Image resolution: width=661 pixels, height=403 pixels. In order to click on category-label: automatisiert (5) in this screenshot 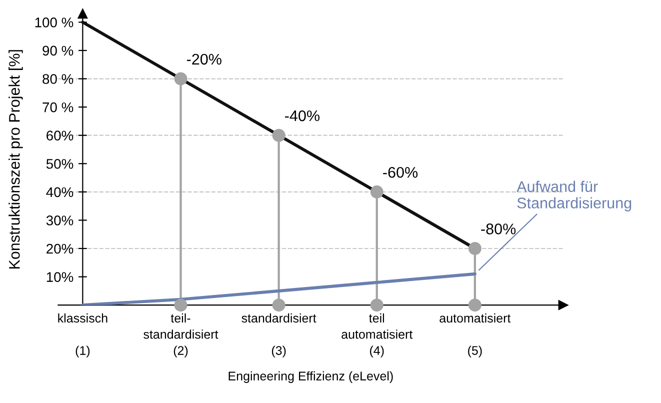, I will do `click(475, 335)`.